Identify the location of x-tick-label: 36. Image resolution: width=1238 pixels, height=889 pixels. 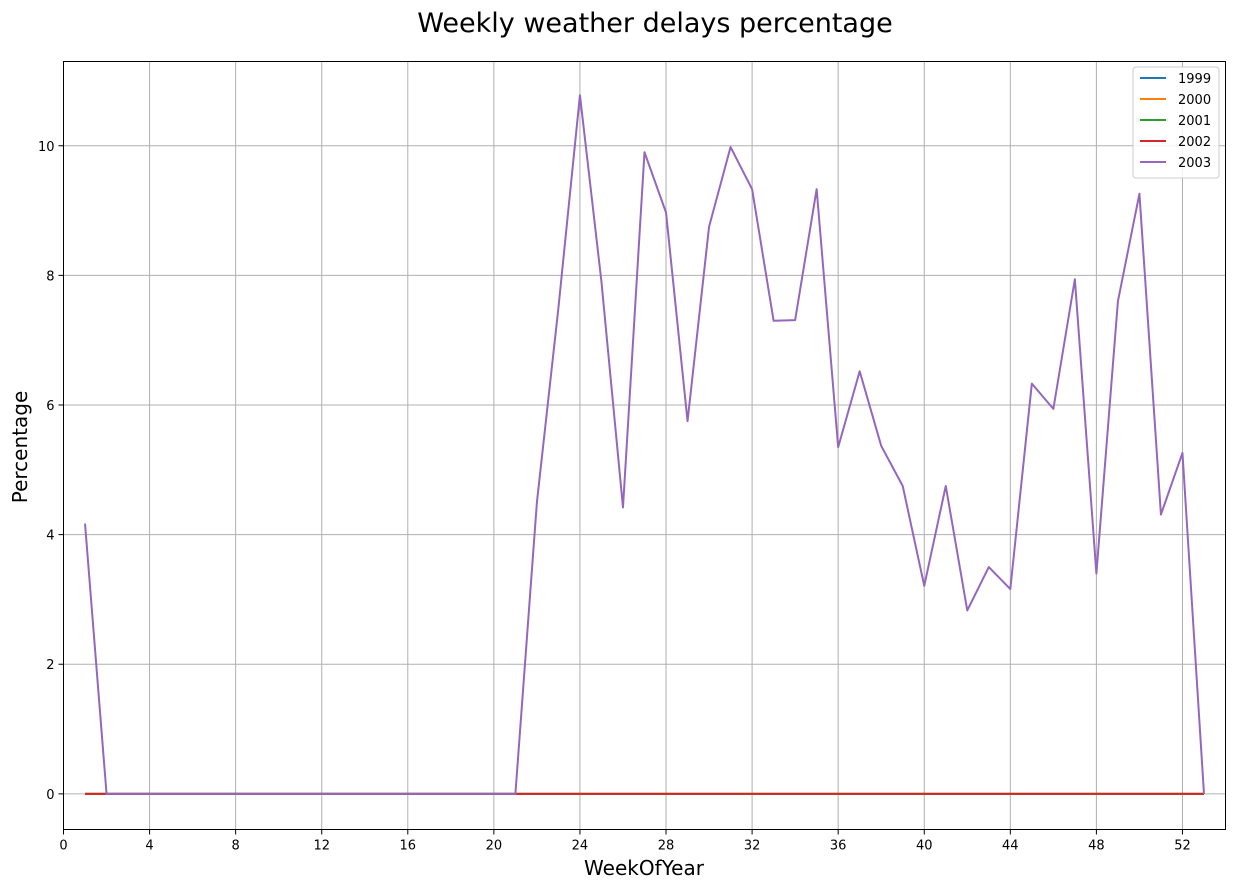
(838, 846).